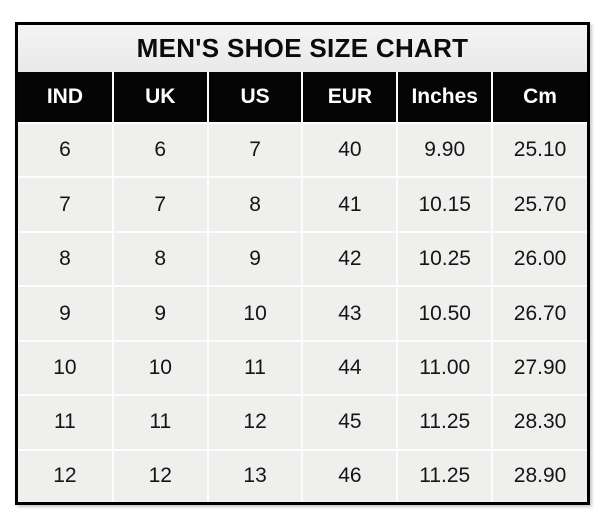 This screenshot has height=521, width=605. Describe the element at coordinates (539, 149) in the screenshot. I see `cell-cm-row1: 25.10` at that location.